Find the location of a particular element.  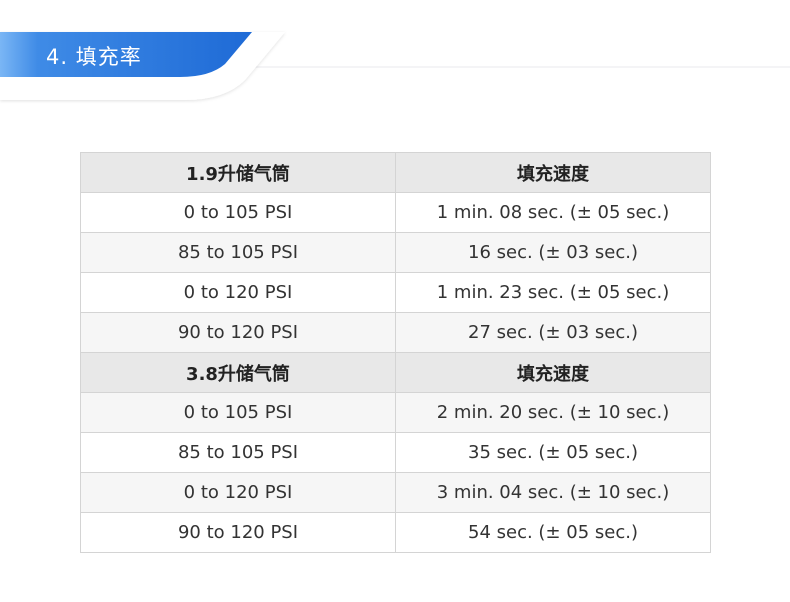

table-row: 0 to 105 PSI 2 min. 20 sec. (± 10 sec.) is located at coordinates (395, 412).